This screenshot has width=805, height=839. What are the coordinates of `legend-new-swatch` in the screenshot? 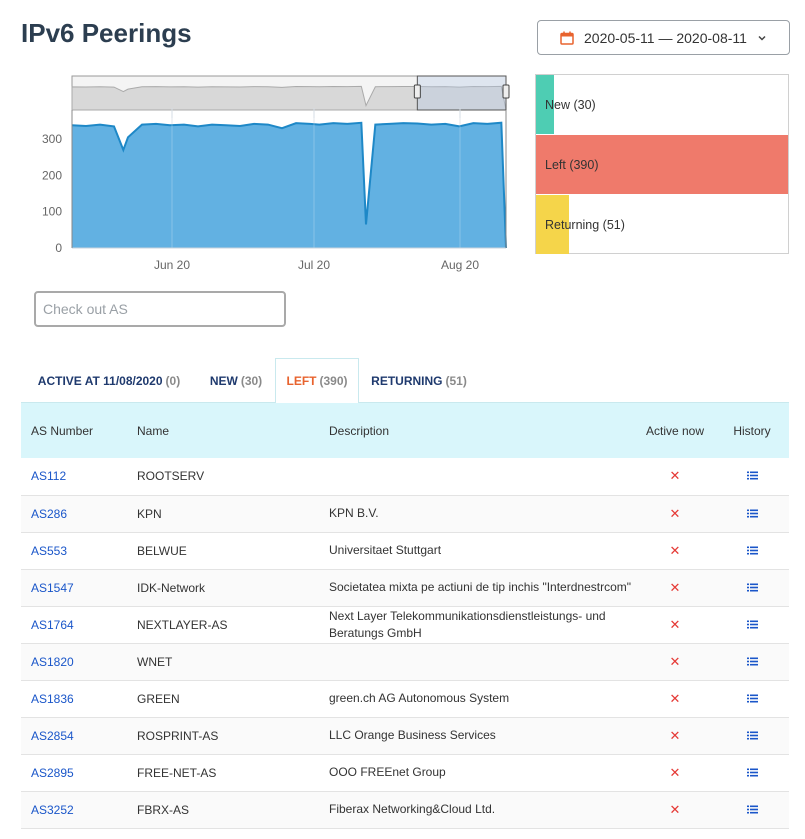 It's located at (545, 104).